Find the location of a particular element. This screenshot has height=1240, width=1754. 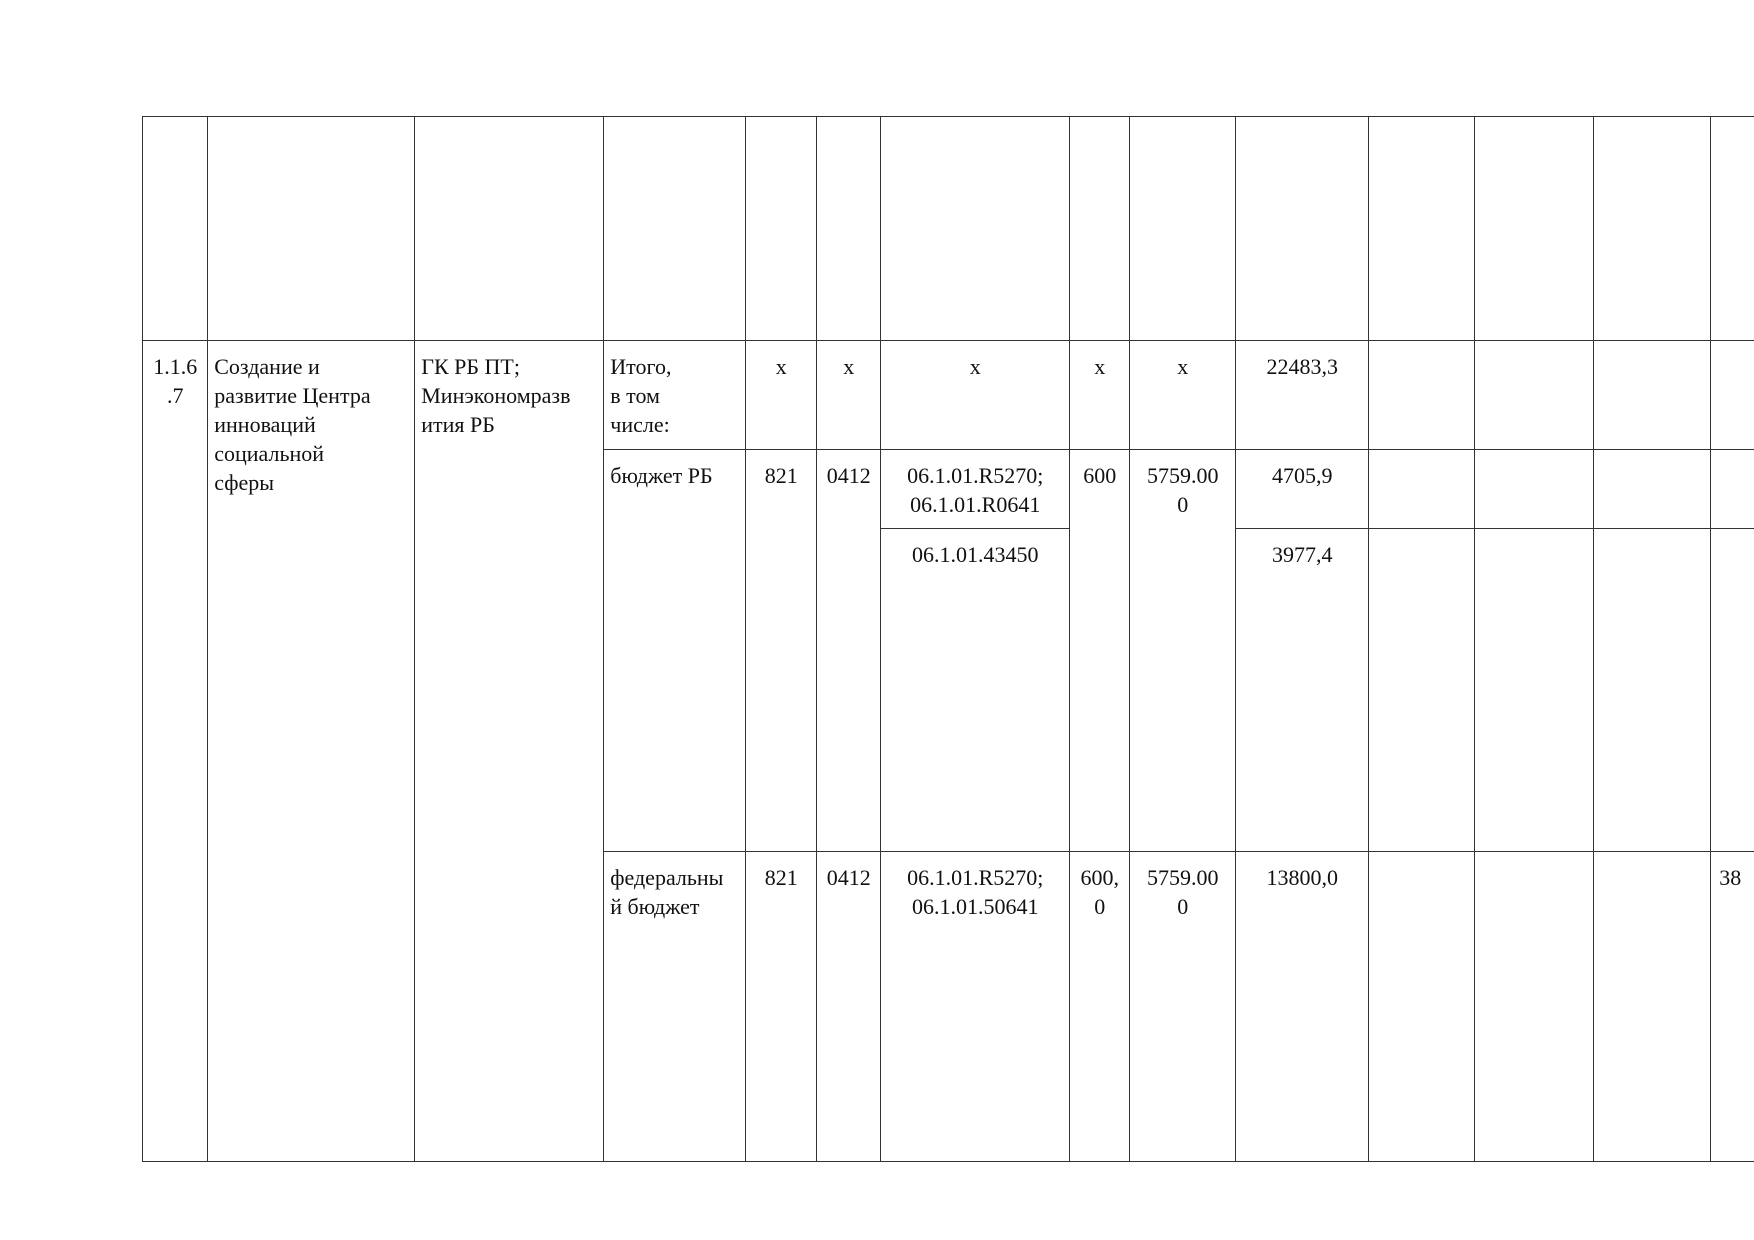

regional-amount-2: 3977,4 is located at coordinates (1302, 690).